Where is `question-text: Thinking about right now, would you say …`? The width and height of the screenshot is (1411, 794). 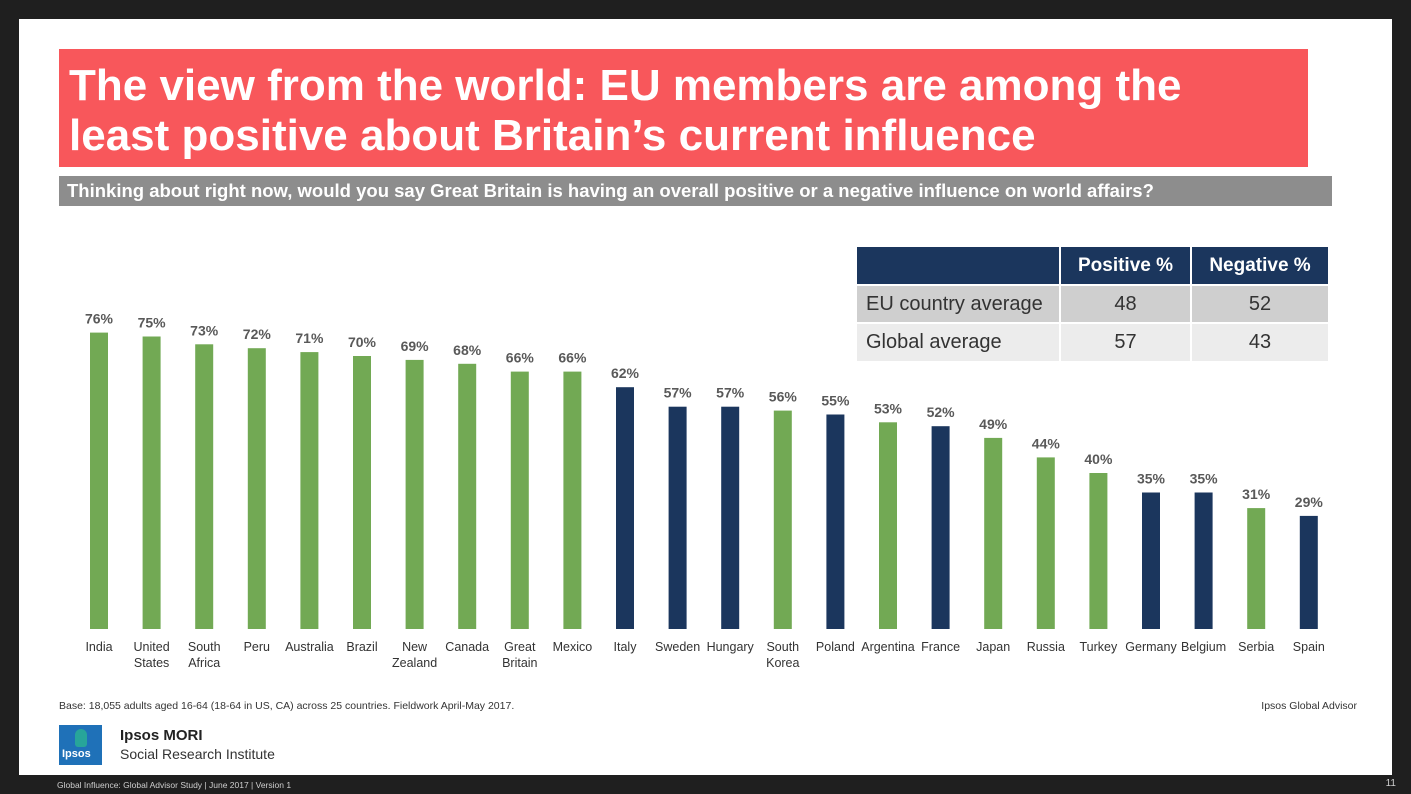 question-text: Thinking about right now, would you say … is located at coordinates (610, 190).